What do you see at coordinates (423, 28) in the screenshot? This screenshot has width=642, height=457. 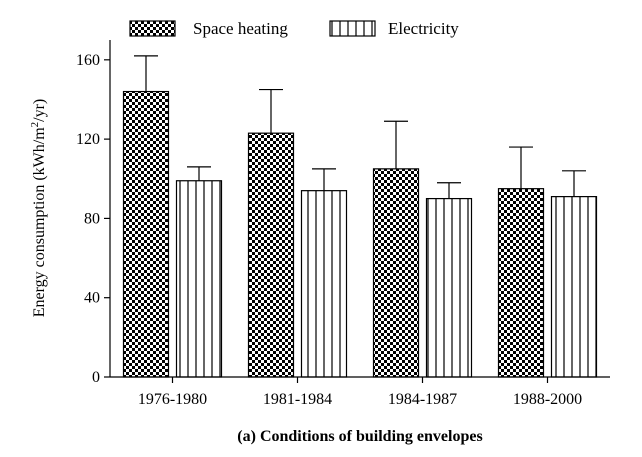 I see `legend-label-electricity: Electricity` at bounding box center [423, 28].